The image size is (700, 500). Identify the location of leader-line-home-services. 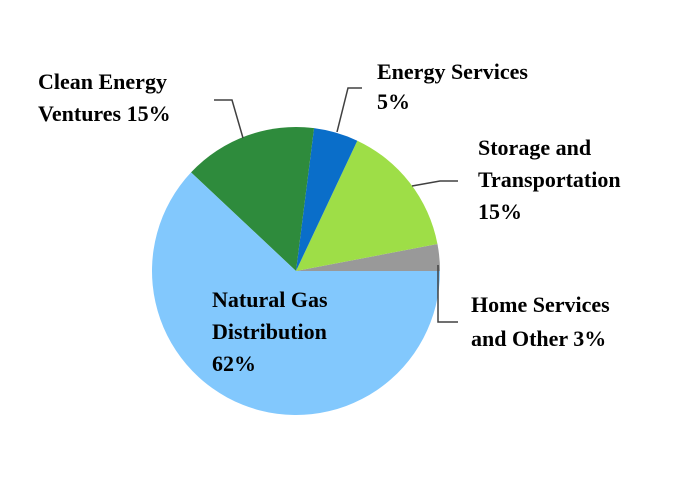
(447, 294).